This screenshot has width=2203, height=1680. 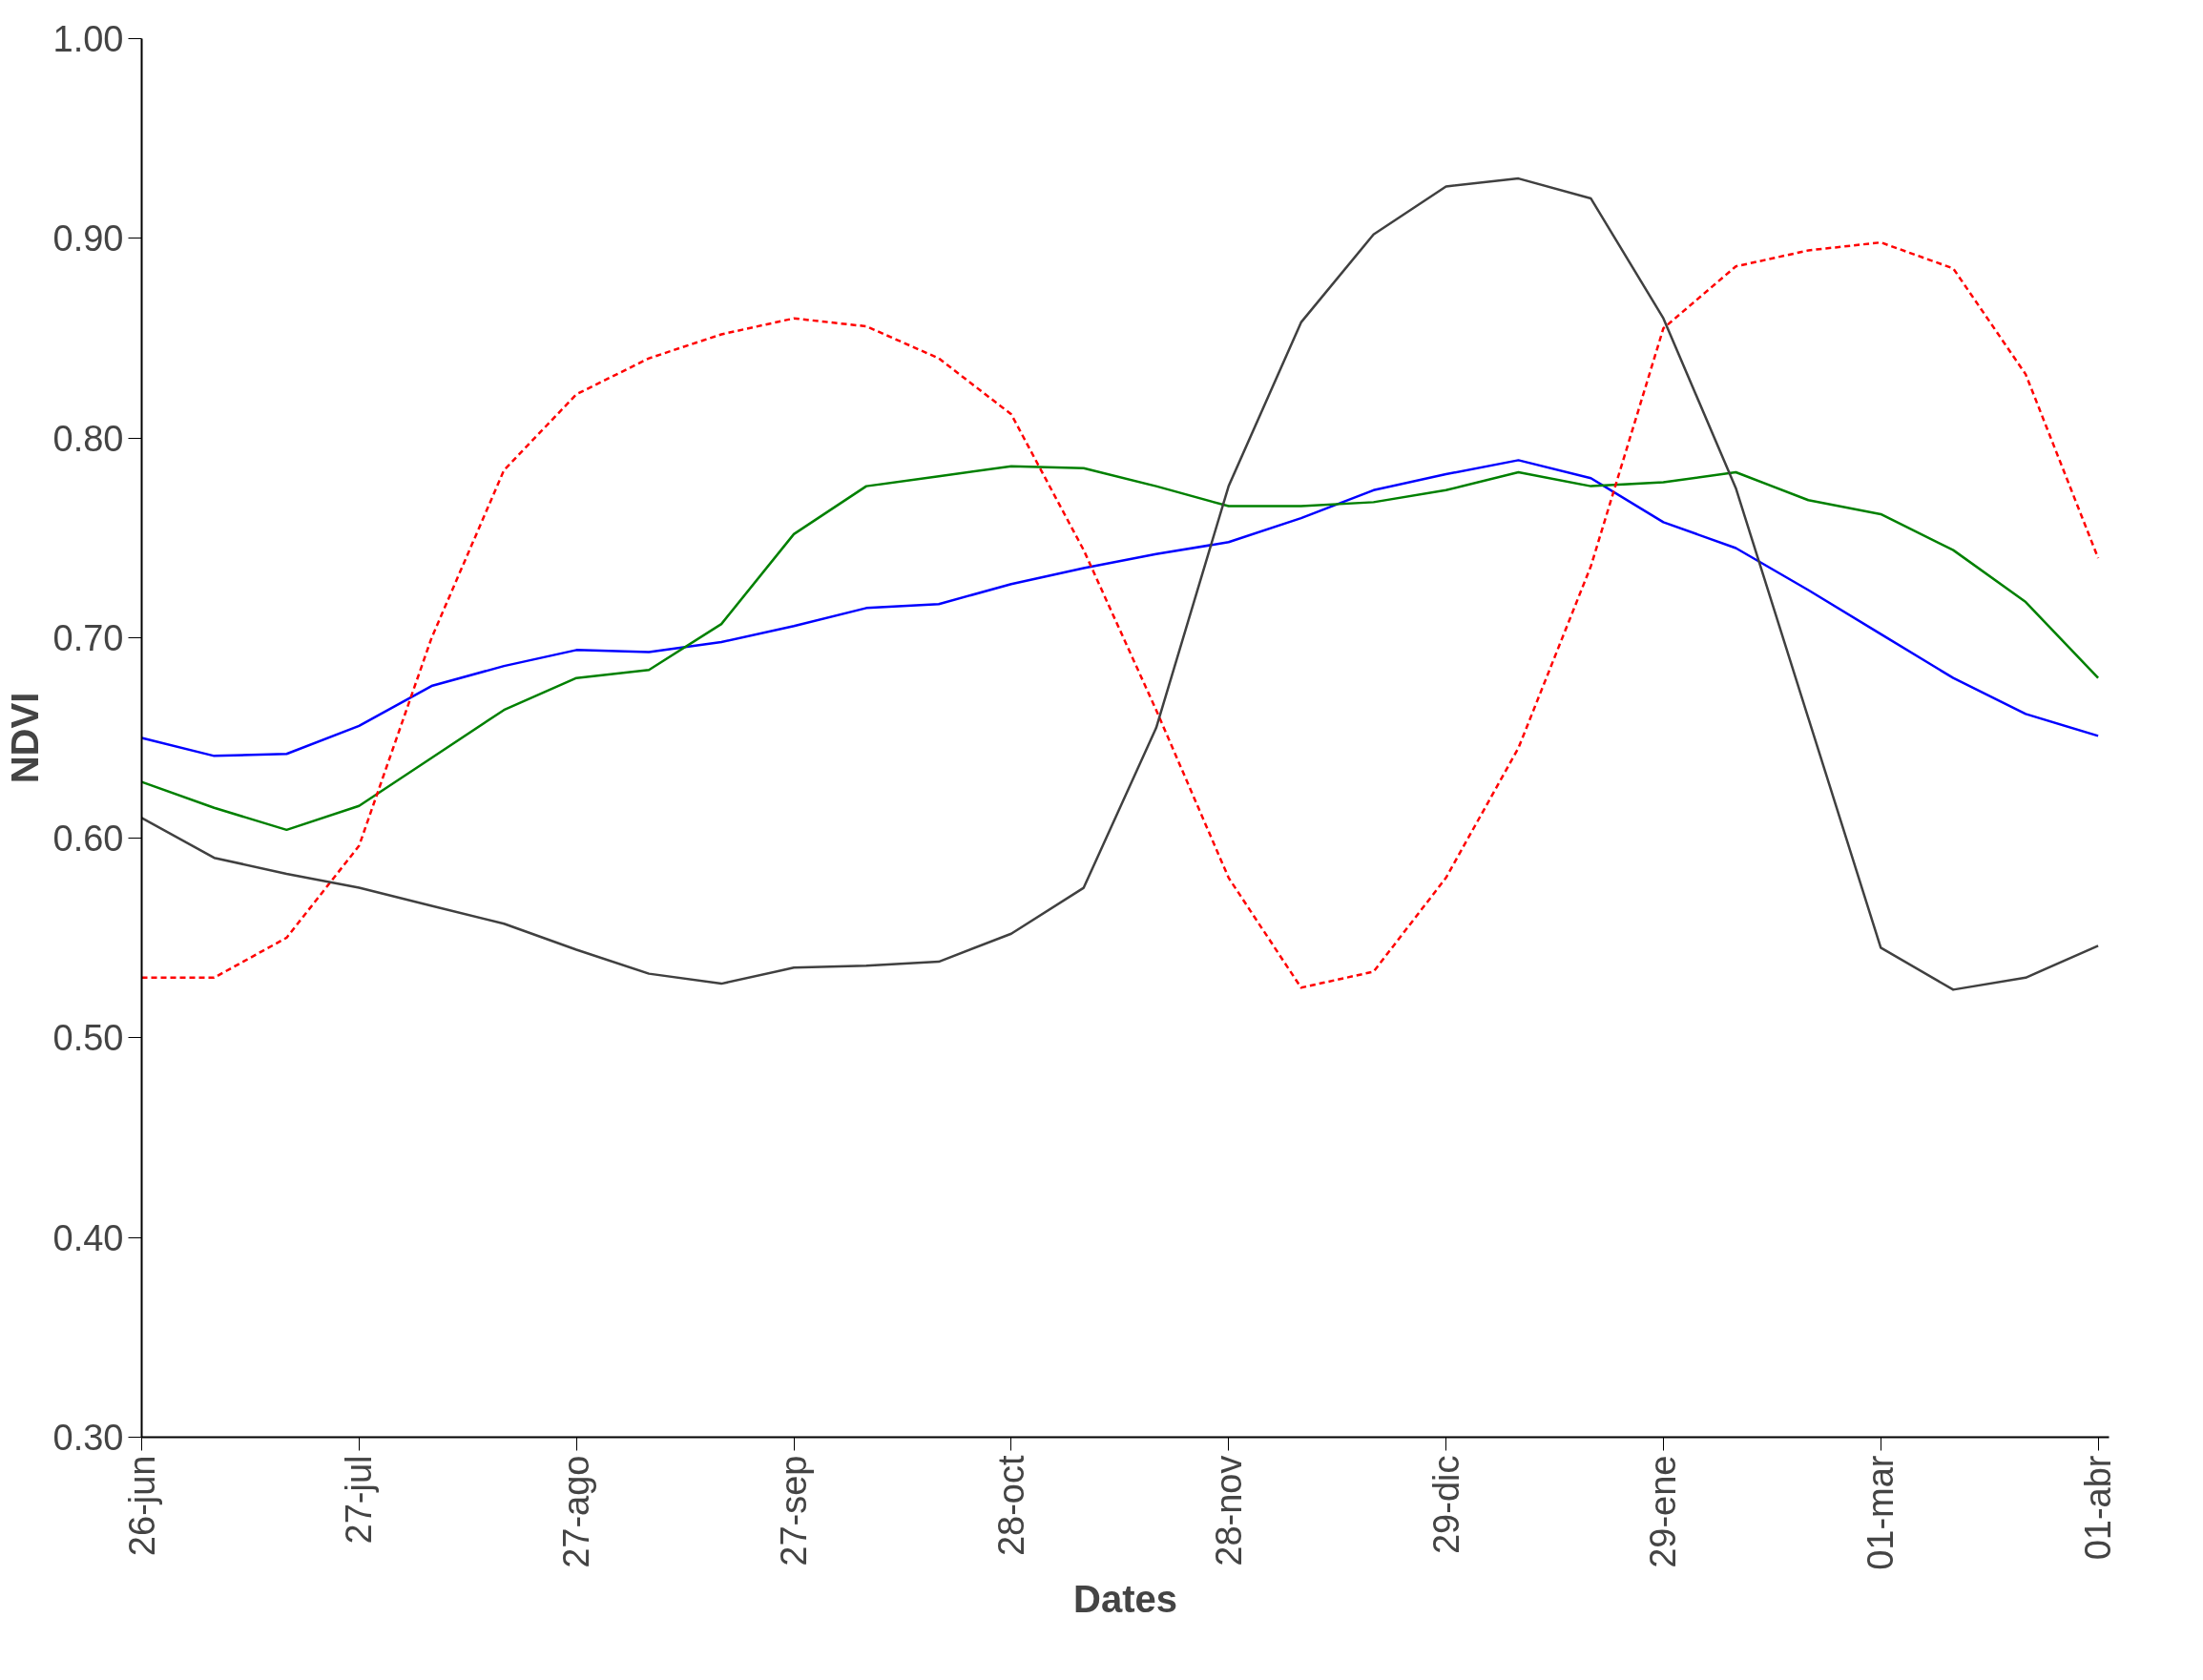 I want to click on x-tick-label: 27-jul, so click(x=359, y=1500).